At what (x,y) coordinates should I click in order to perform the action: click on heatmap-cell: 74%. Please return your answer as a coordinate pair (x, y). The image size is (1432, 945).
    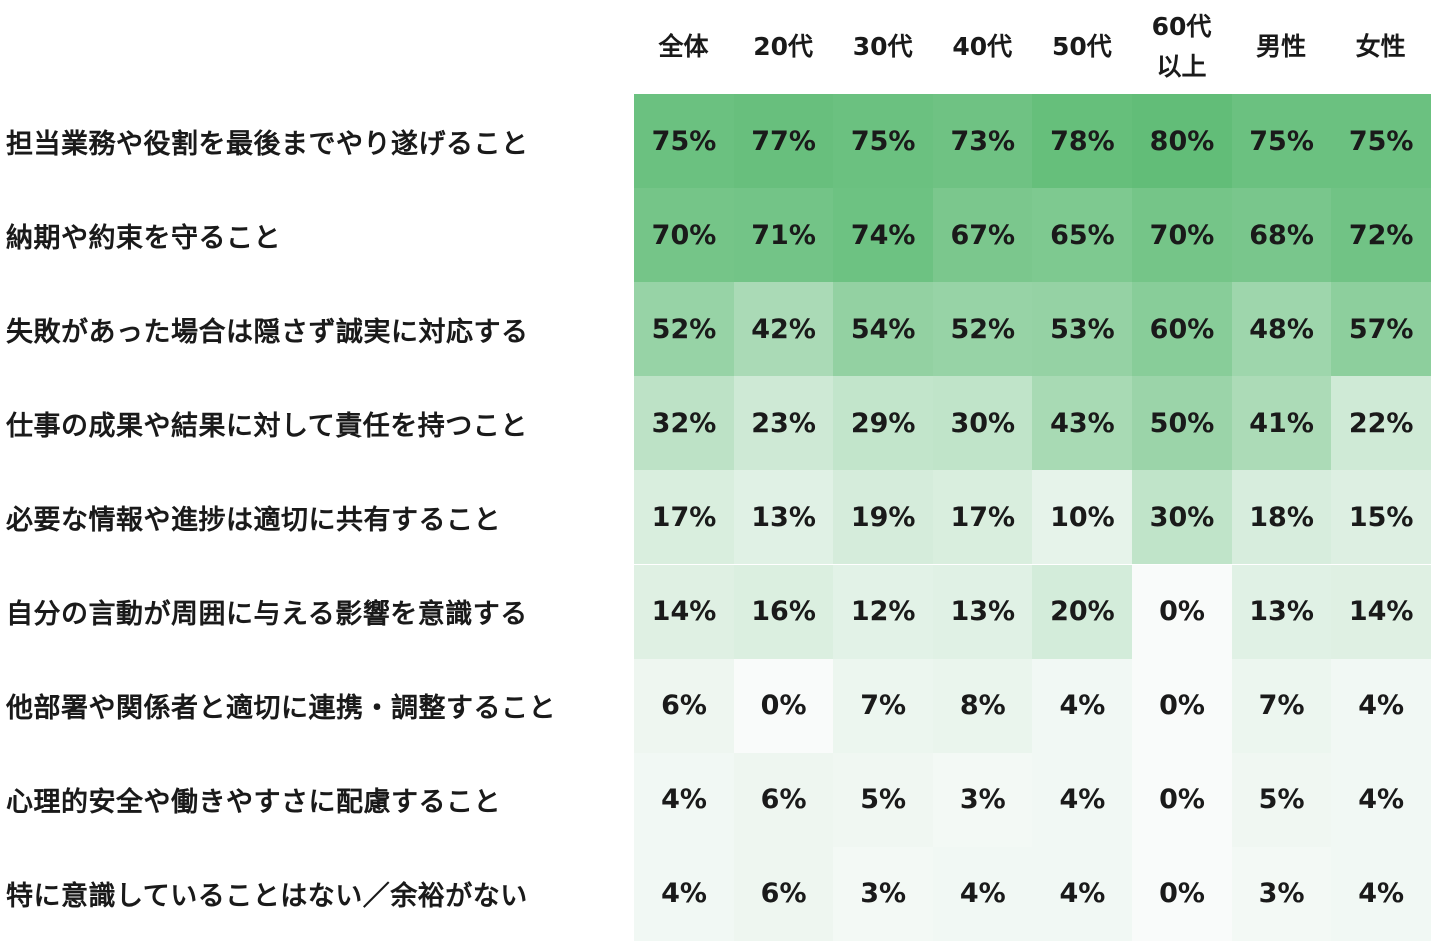
    Looking at the image, I should click on (883, 235).